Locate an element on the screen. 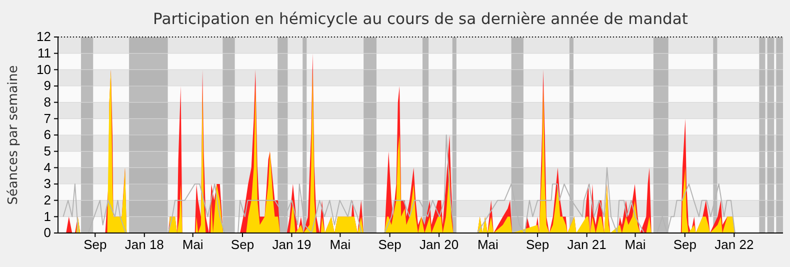 Image resolution: width=790 pixels, height=267 pixels. y-tick-label: 5 is located at coordinates (47, 150).